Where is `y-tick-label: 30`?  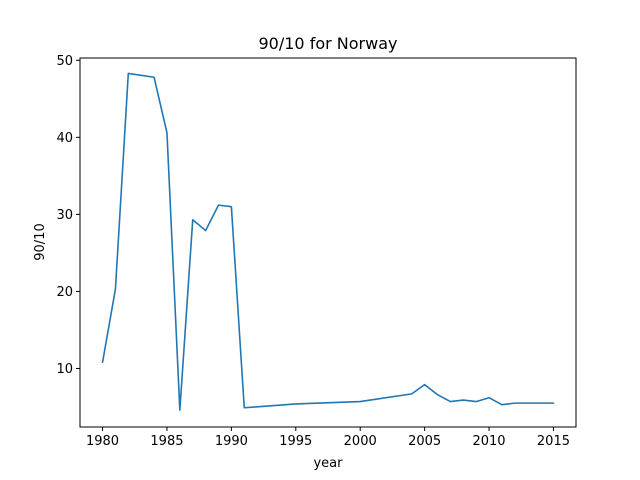
y-tick-label: 30 is located at coordinates (64, 215).